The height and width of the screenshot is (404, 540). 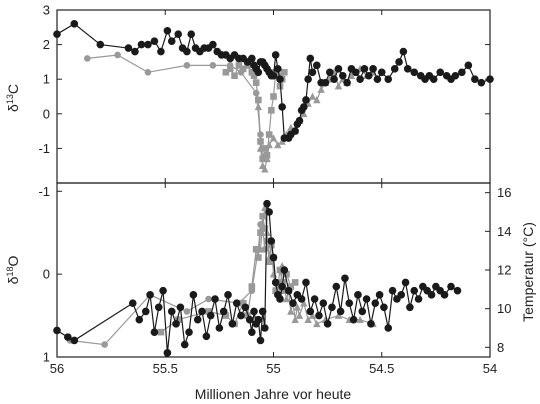 I want to click on y2-tick-label: 12, so click(x=504, y=270).